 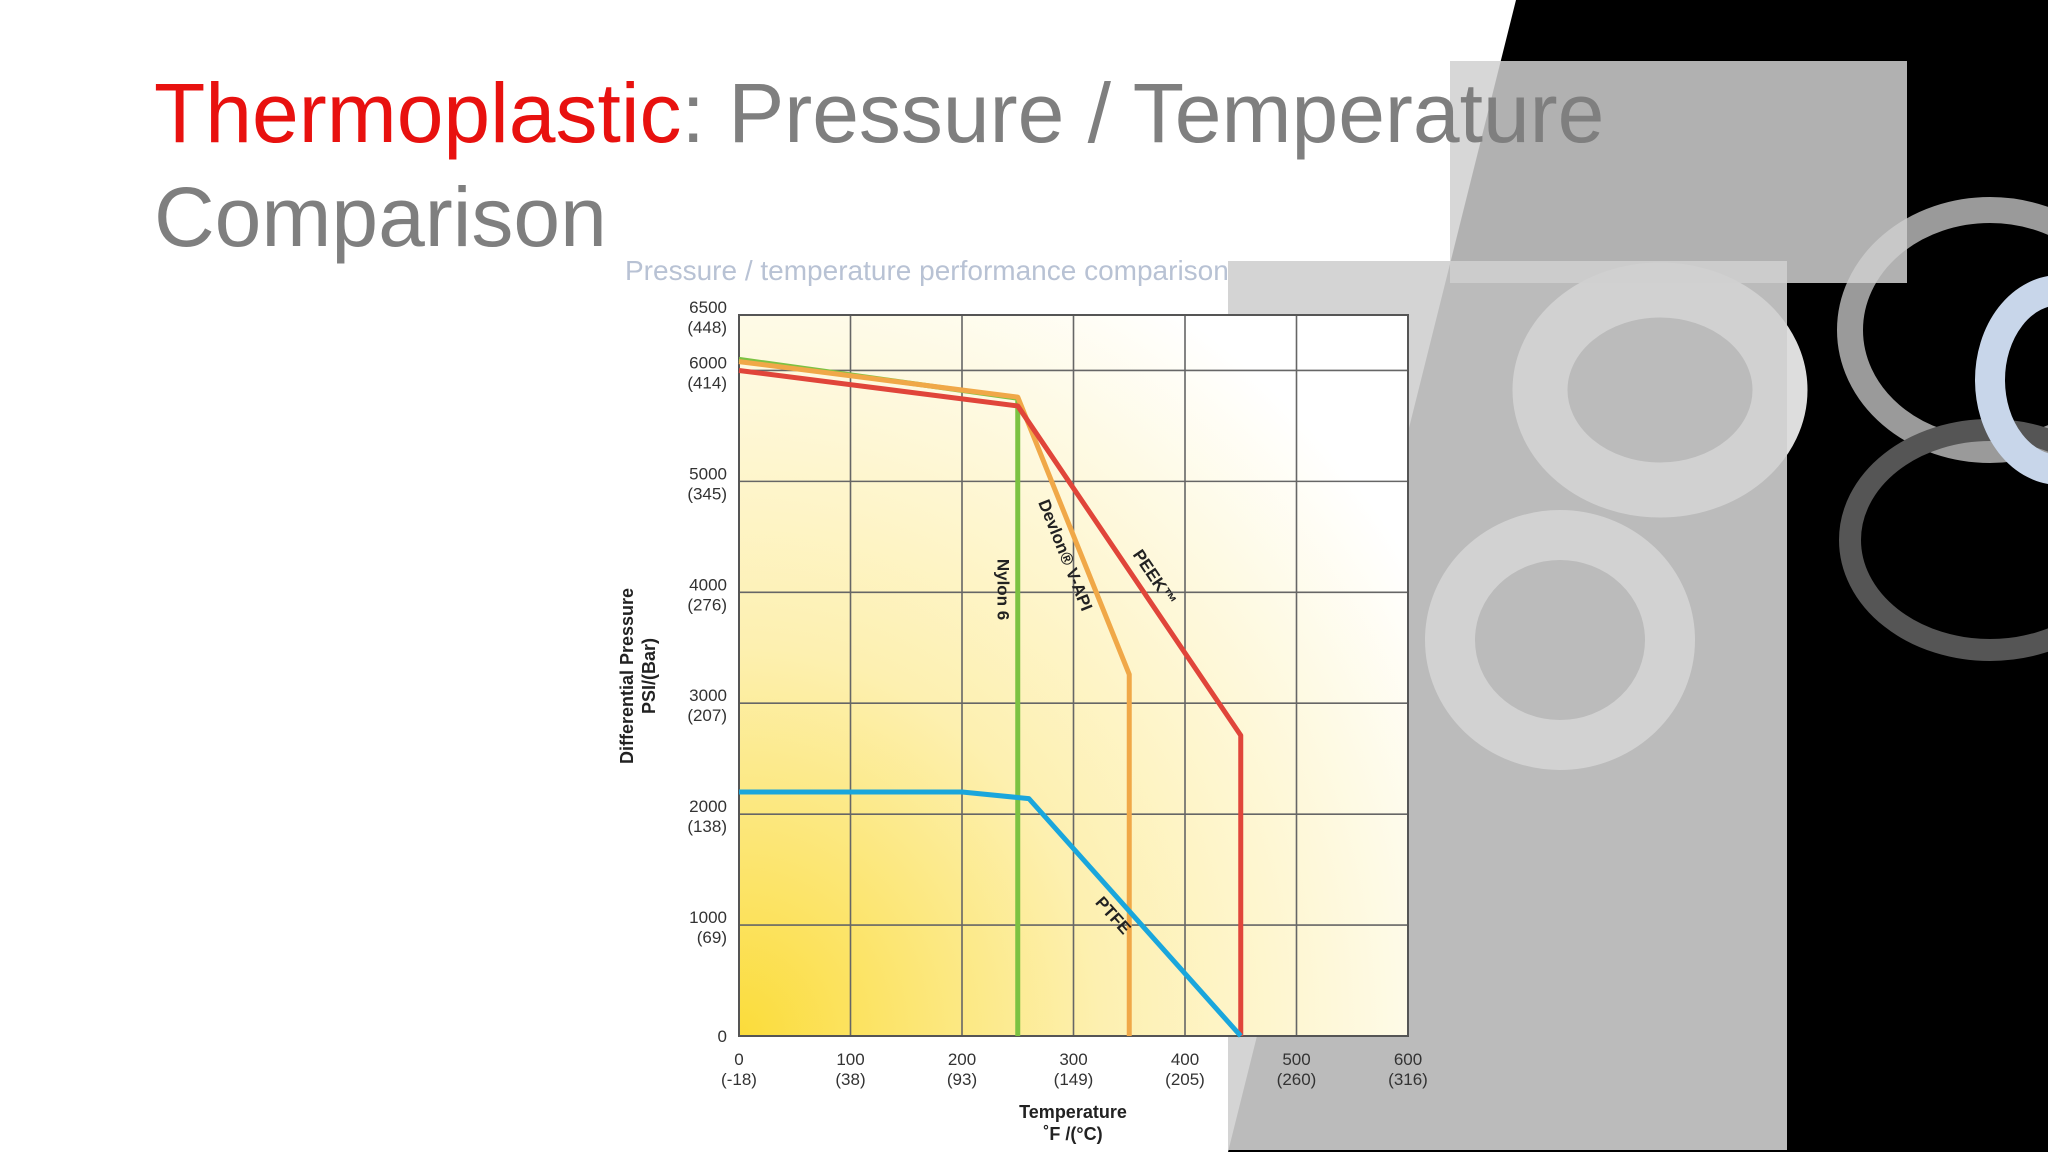 I want to click on title-highlight: Thermoplastic, so click(x=418, y=113).